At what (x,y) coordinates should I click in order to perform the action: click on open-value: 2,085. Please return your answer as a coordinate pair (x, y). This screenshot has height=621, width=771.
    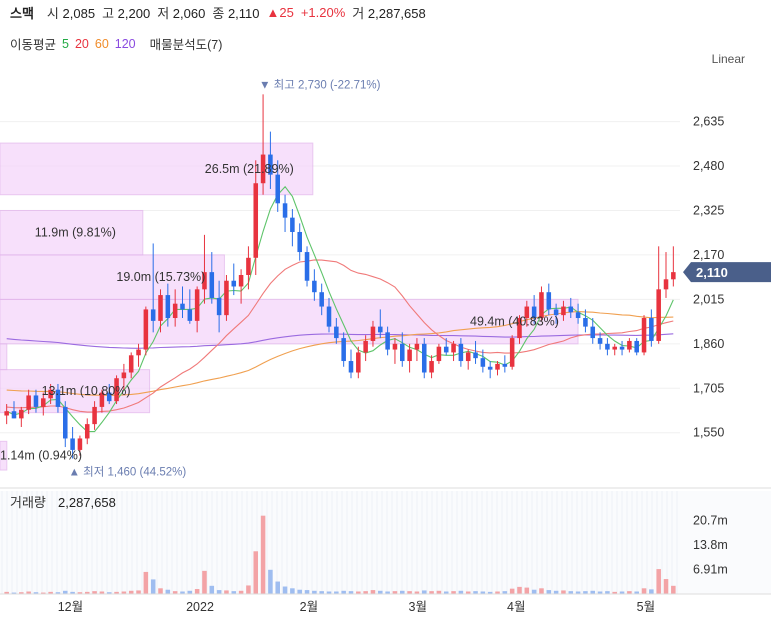
    Looking at the image, I should click on (79, 13).